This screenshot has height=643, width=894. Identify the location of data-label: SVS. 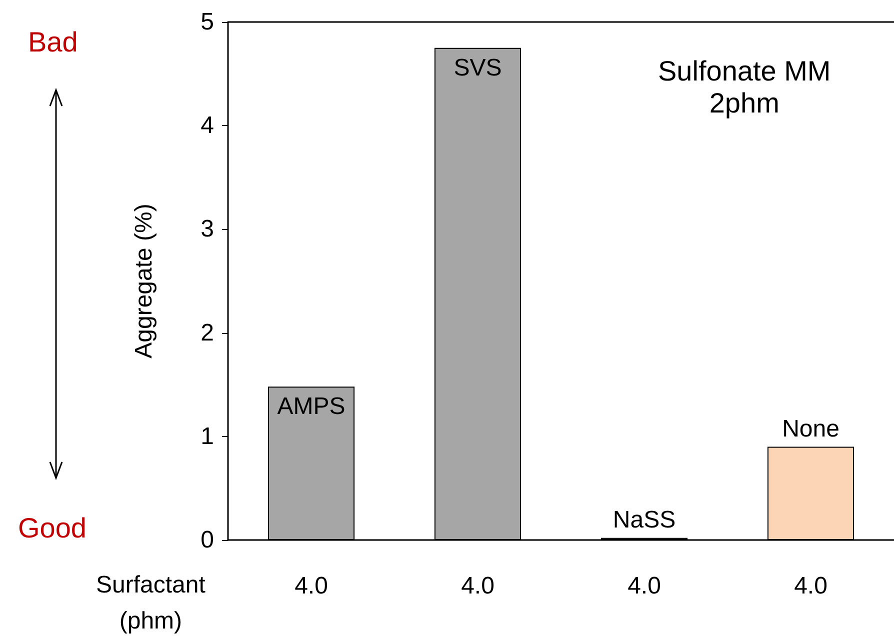
(478, 68).